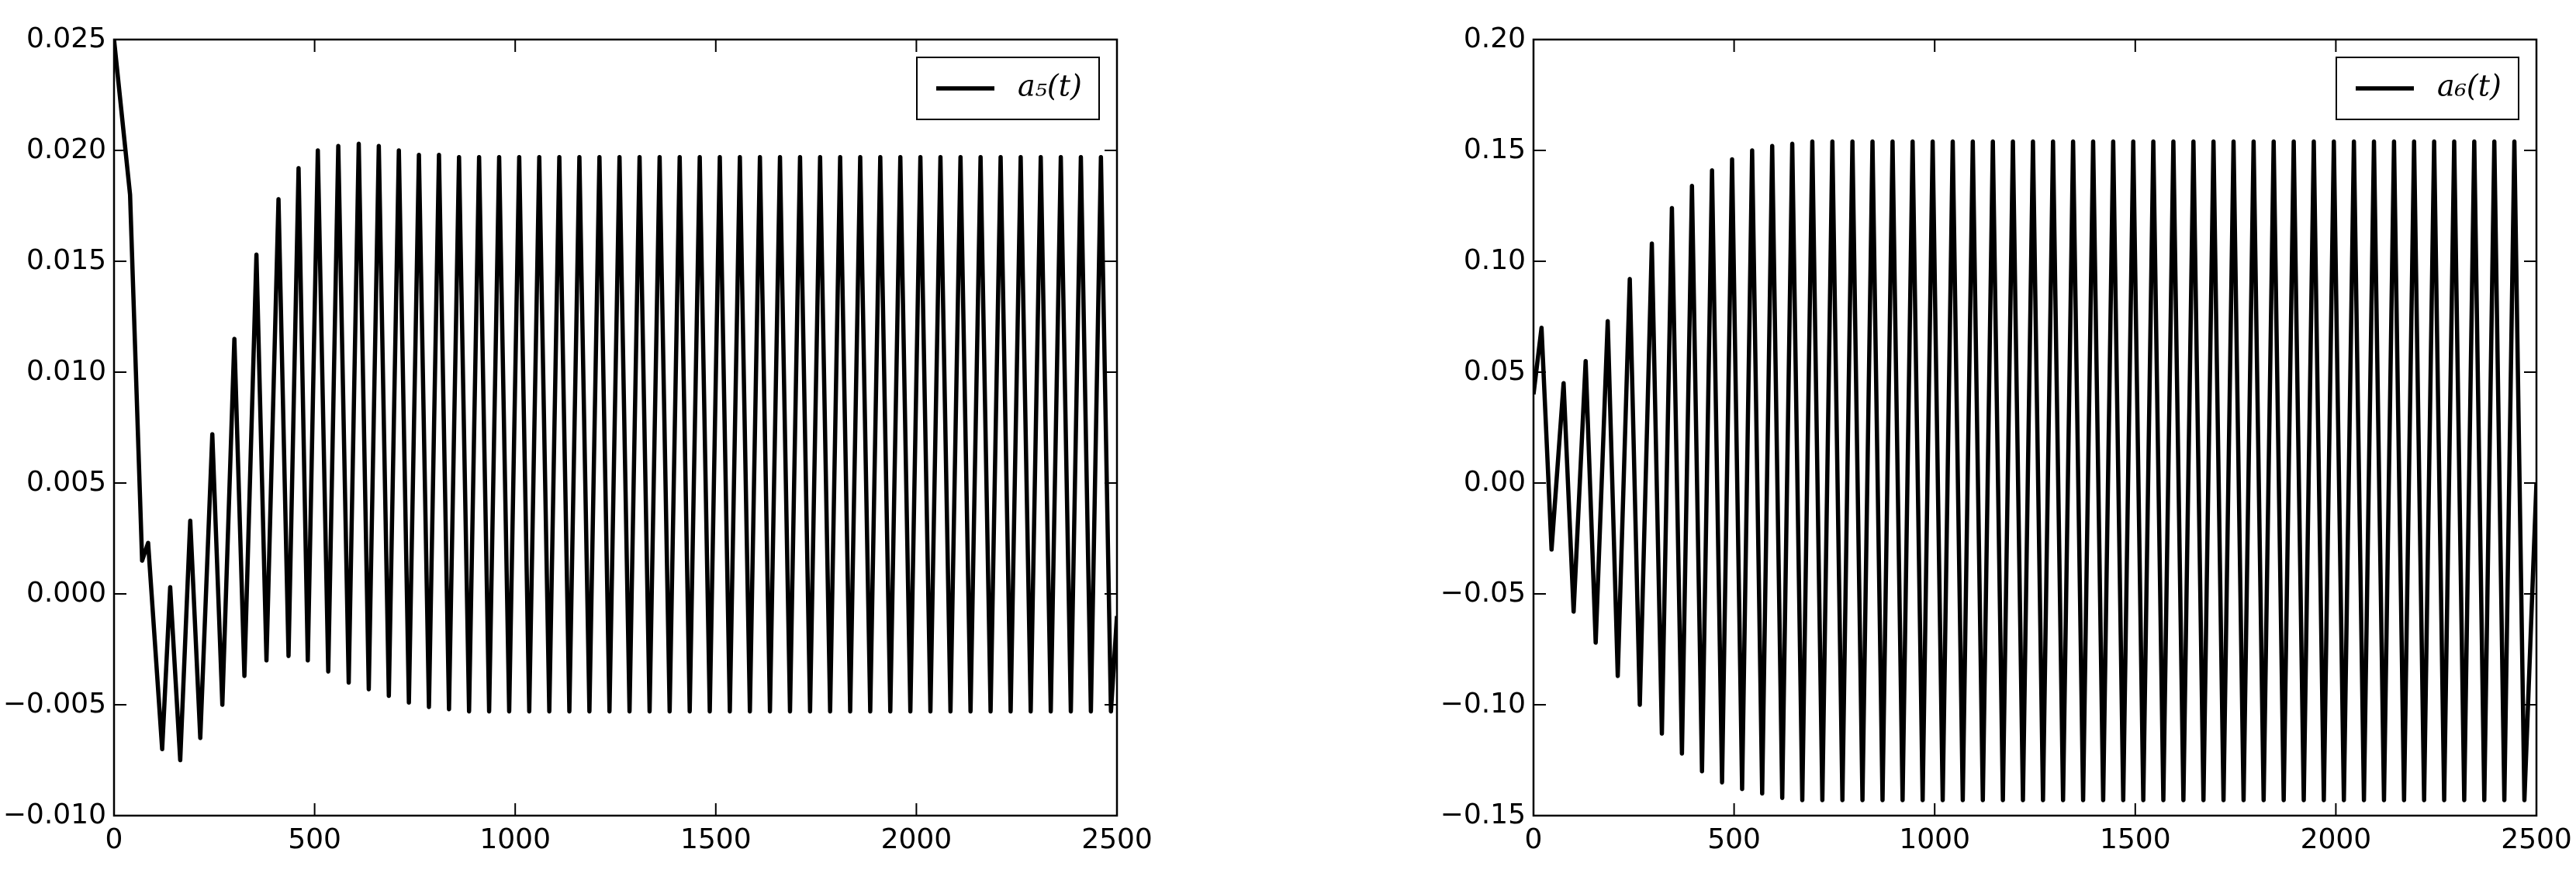 The width and height of the screenshot is (2576, 873). What do you see at coordinates (66, 593) in the screenshot?
I see `y-tick-label: 0.000` at bounding box center [66, 593].